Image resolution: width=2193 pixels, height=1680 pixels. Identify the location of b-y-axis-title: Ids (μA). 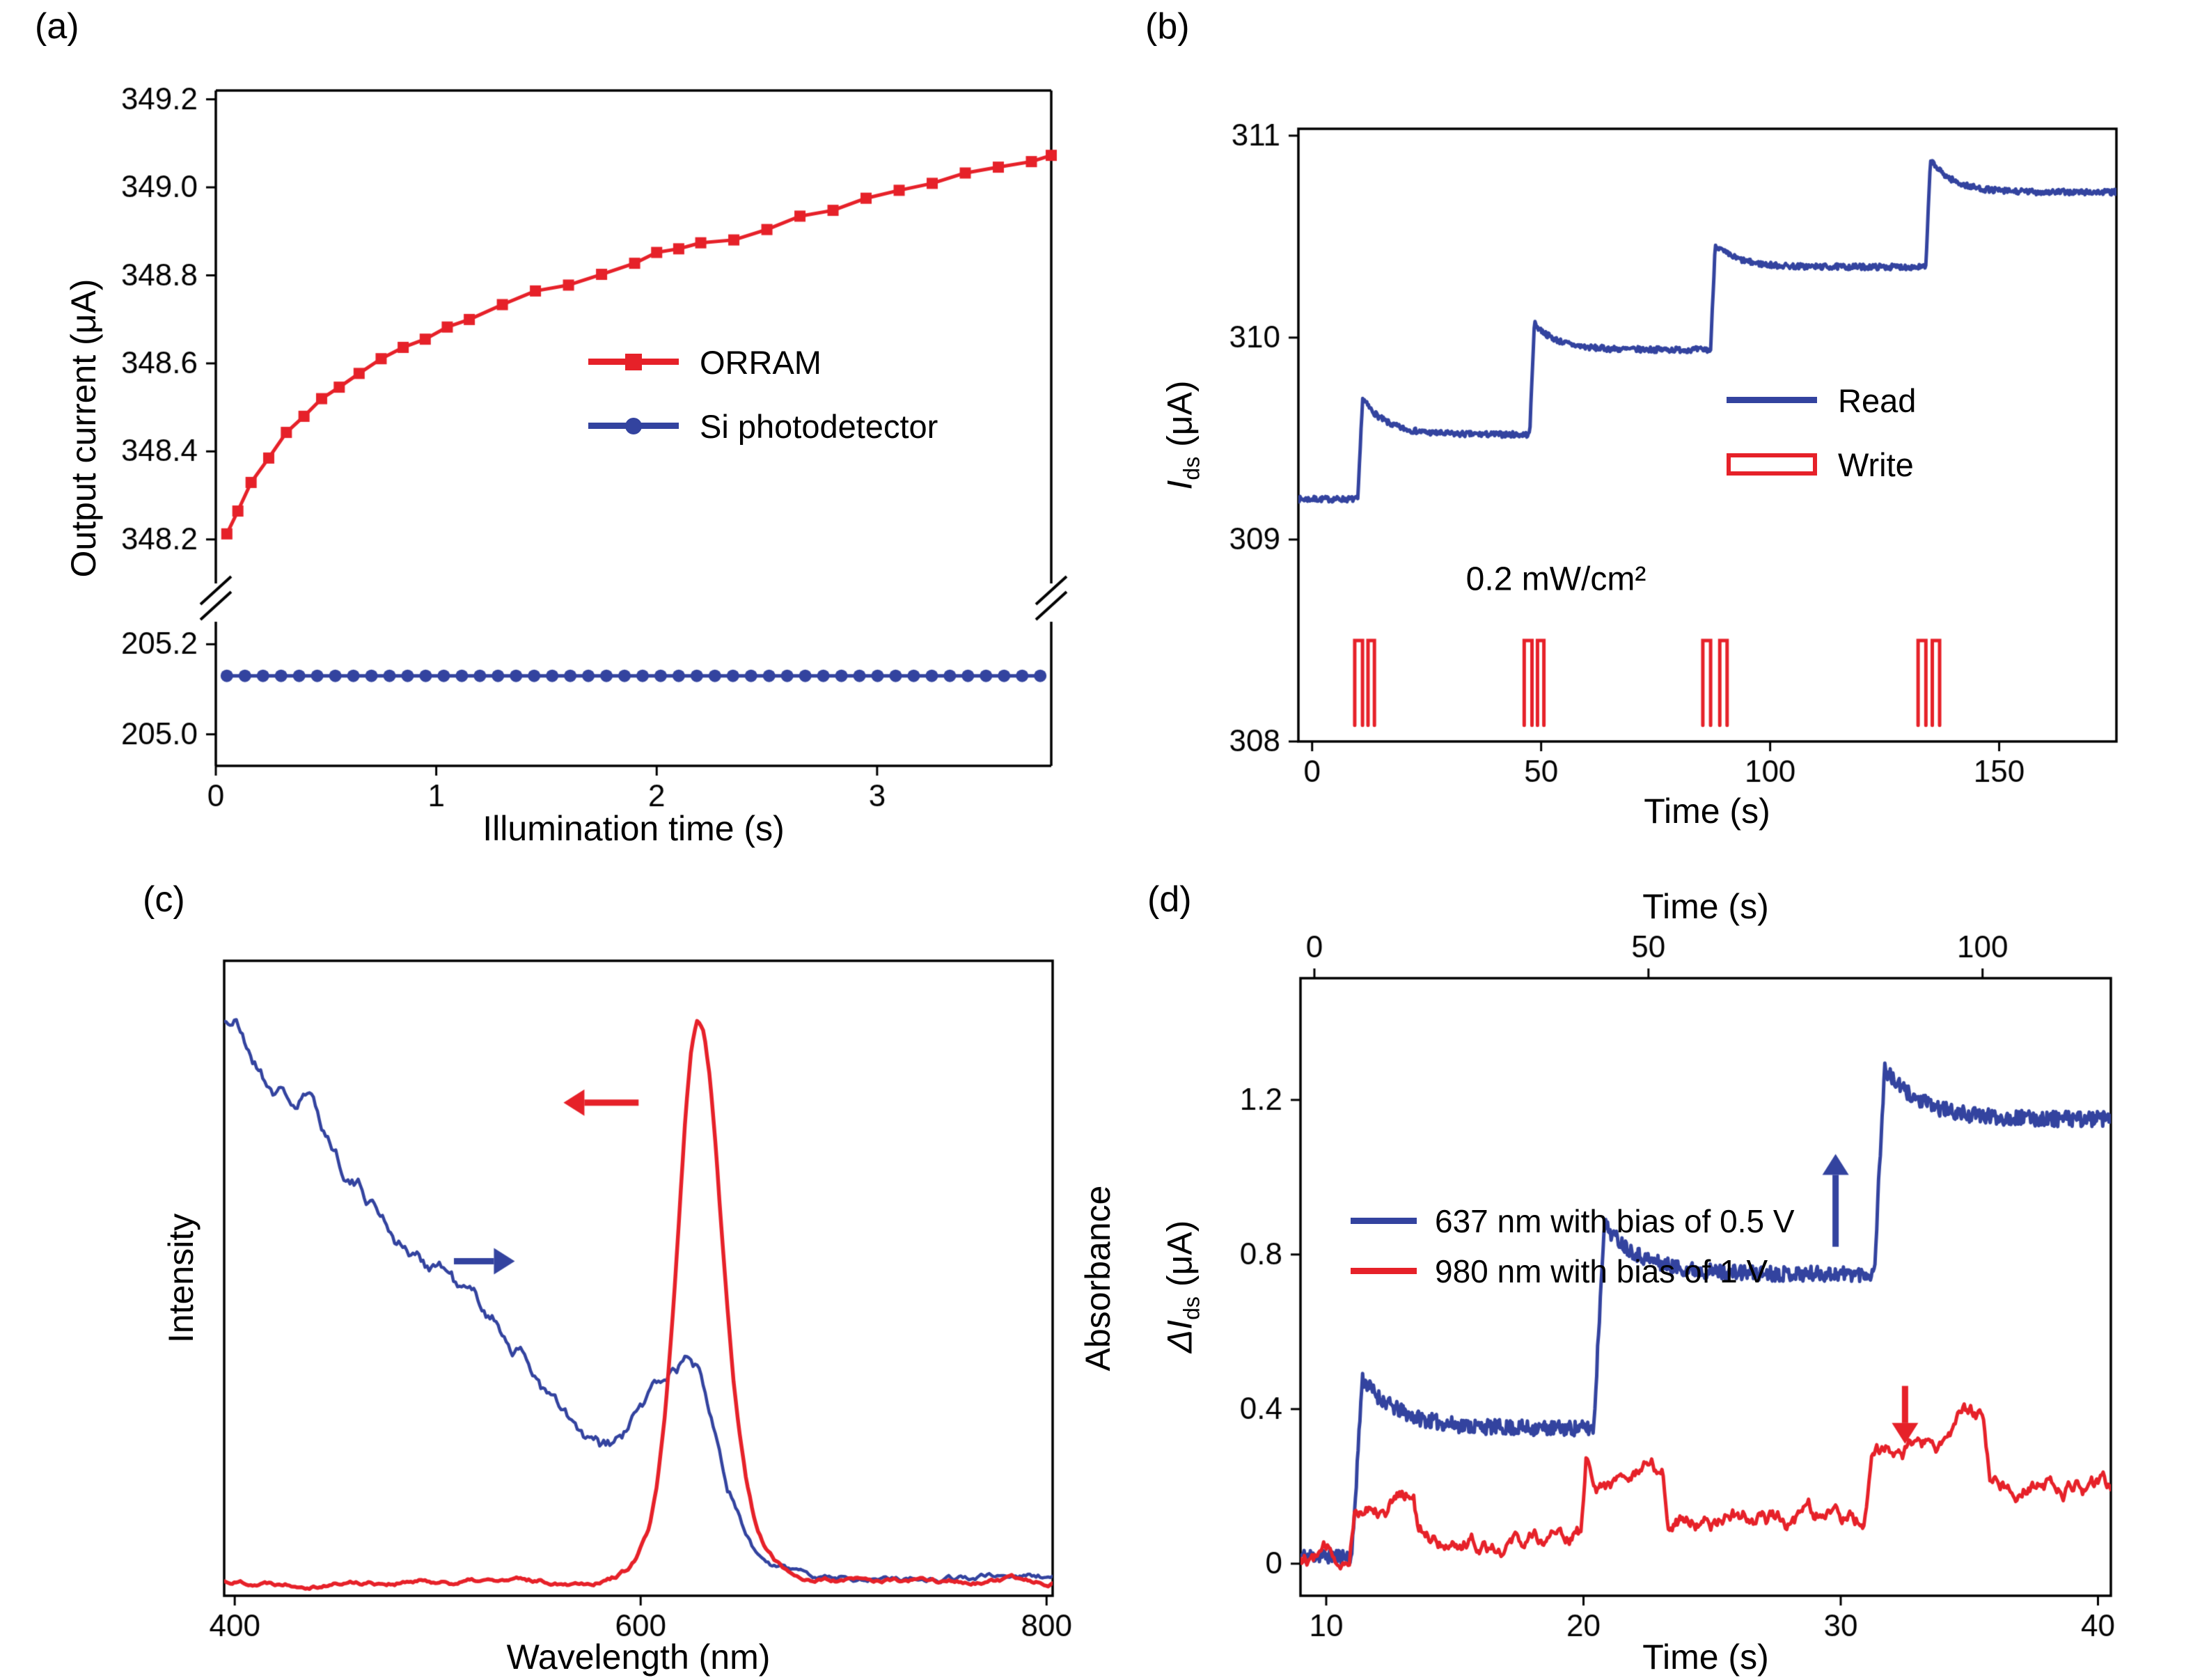
(1182, 435).